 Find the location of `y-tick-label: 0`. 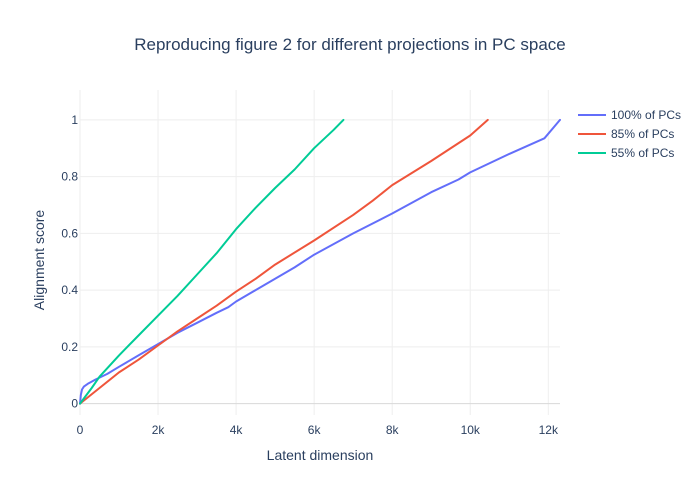

y-tick-label: 0 is located at coordinates (74, 404).